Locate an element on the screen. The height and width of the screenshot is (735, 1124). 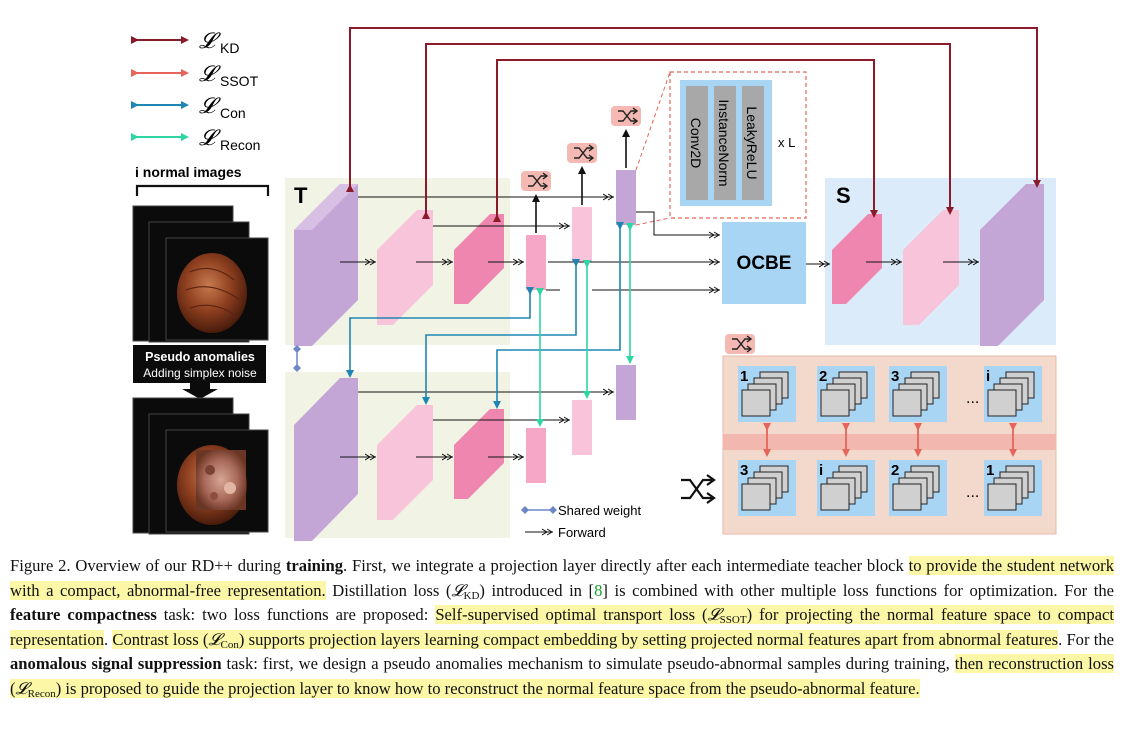
teacher-label: T is located at coordinates (301, 195).